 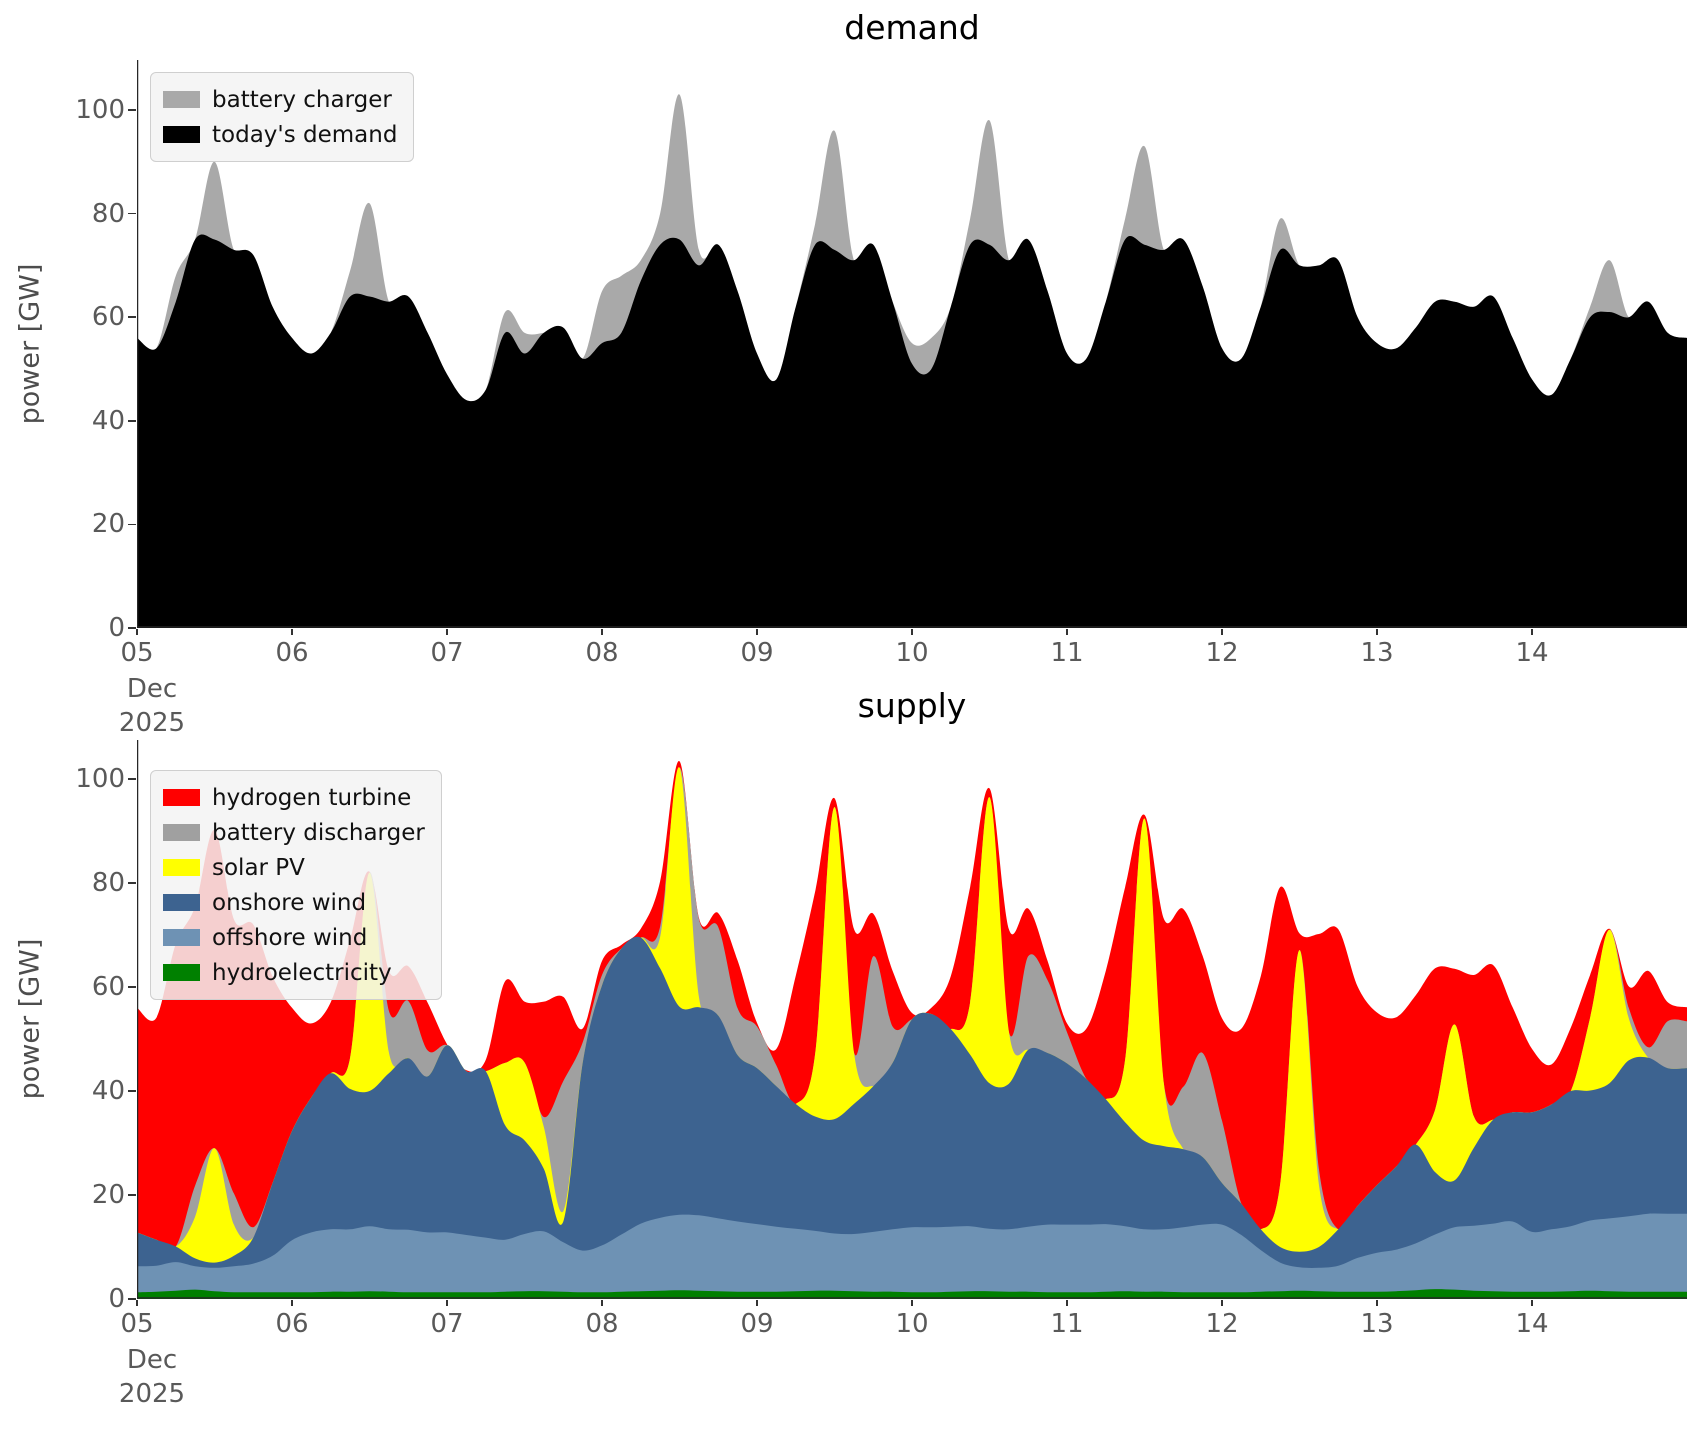 I want to click on legend-swatch-solar-pv, so click(x=181, y=867).